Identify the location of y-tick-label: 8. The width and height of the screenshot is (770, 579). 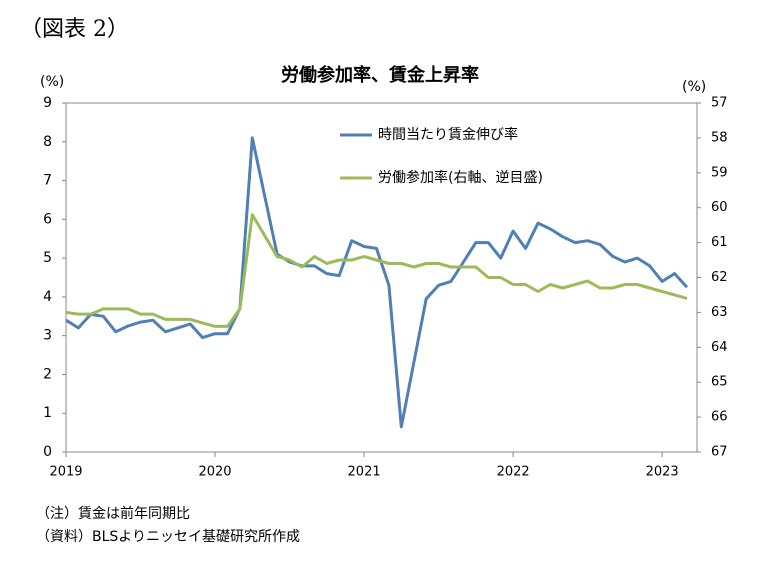
(47, 142).